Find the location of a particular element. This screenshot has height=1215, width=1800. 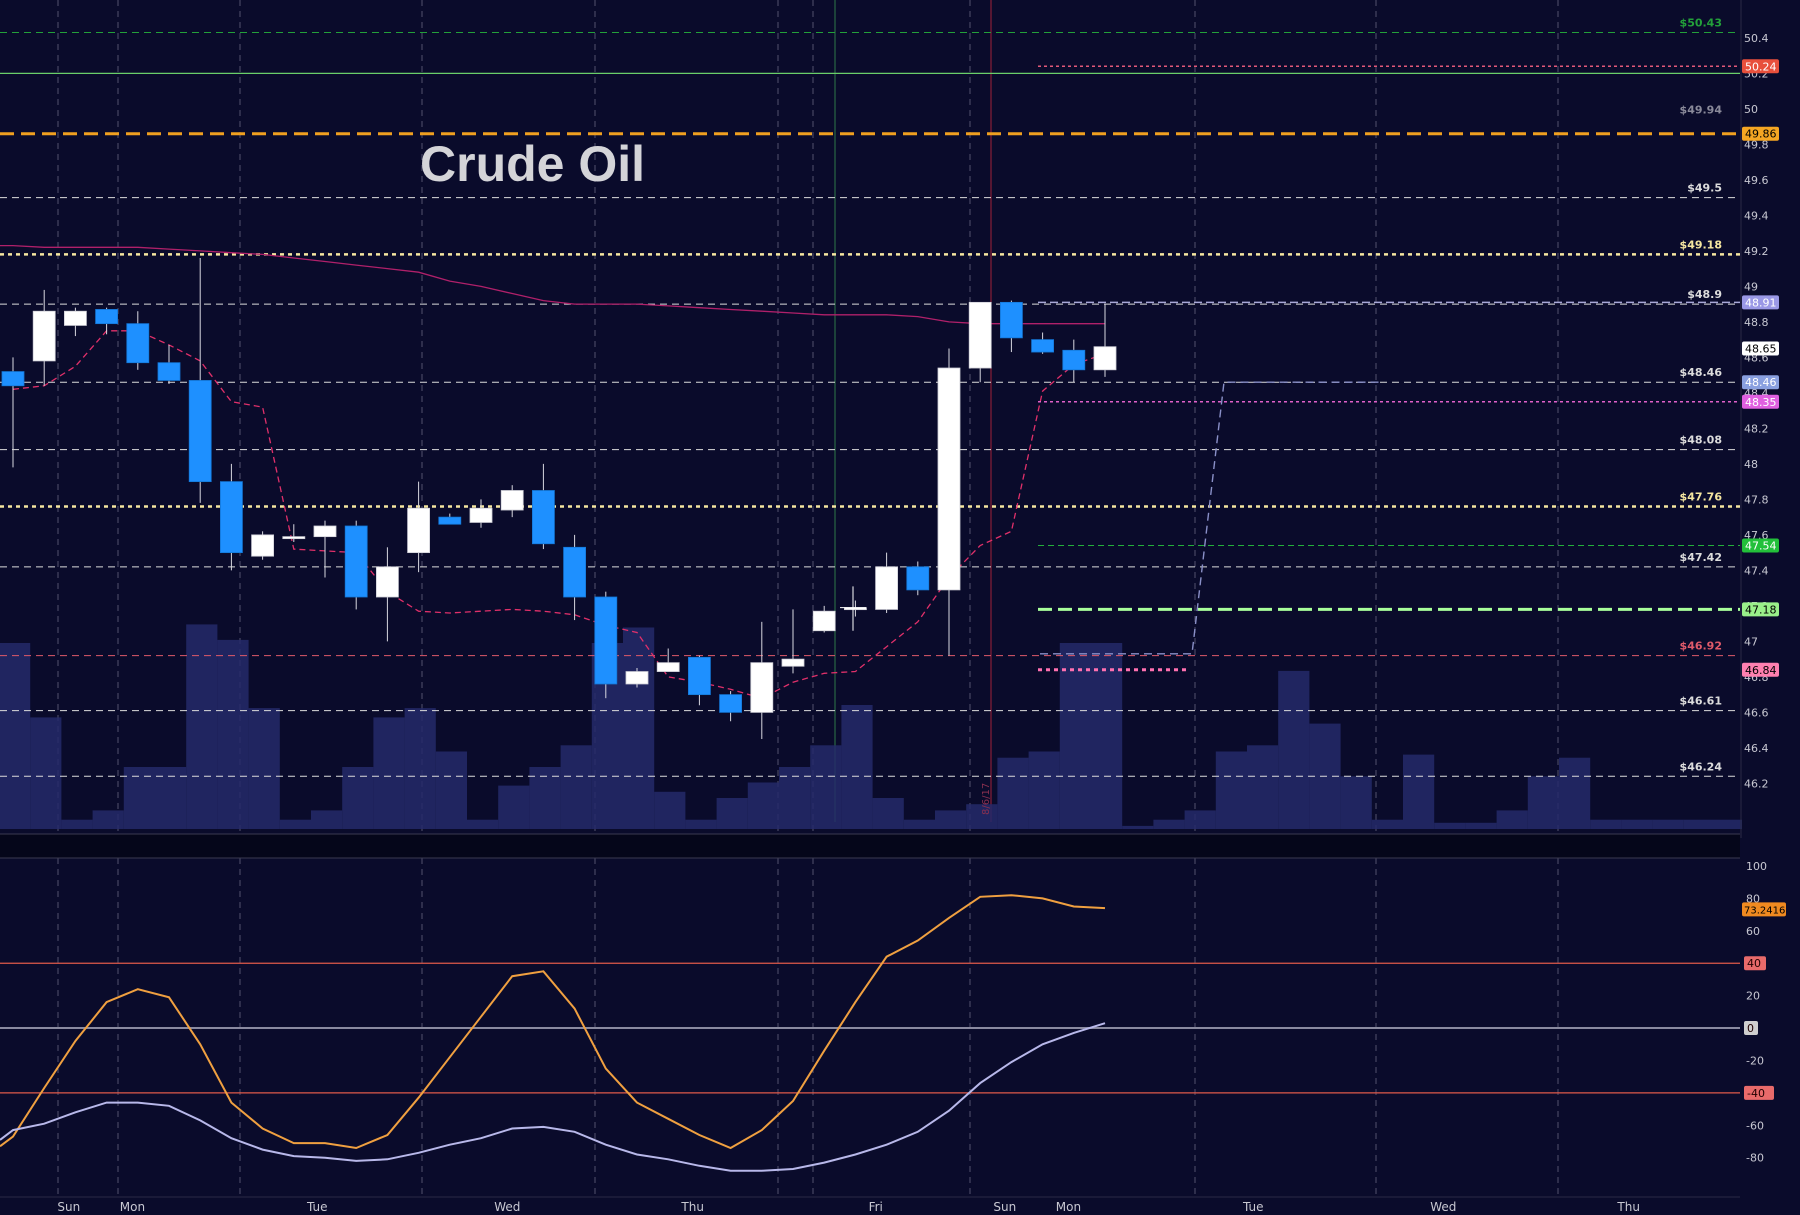

price-badge-label: 50.24 is located at coordinates (1761, 66).